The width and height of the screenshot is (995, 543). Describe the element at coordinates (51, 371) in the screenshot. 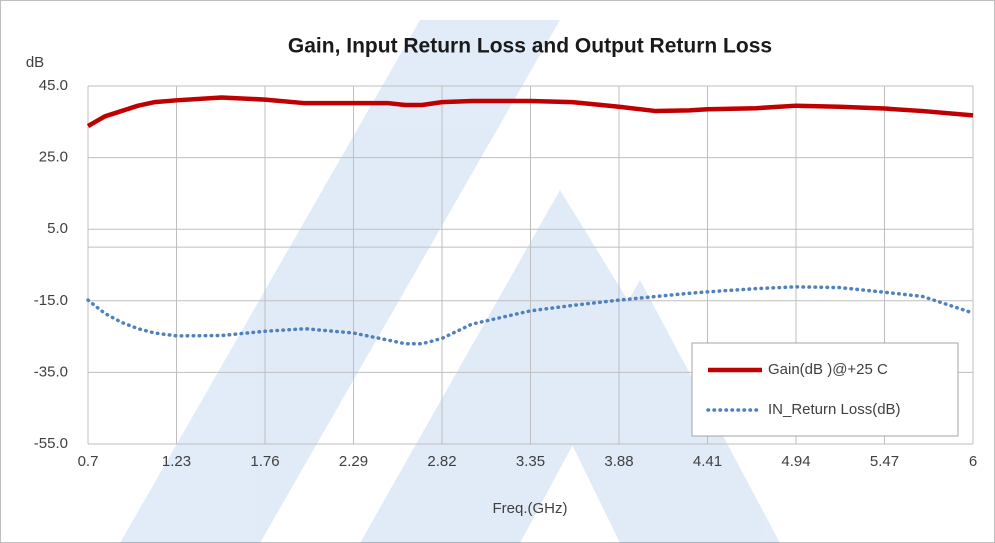

I see `y-tick-label: -35.0` at that location.